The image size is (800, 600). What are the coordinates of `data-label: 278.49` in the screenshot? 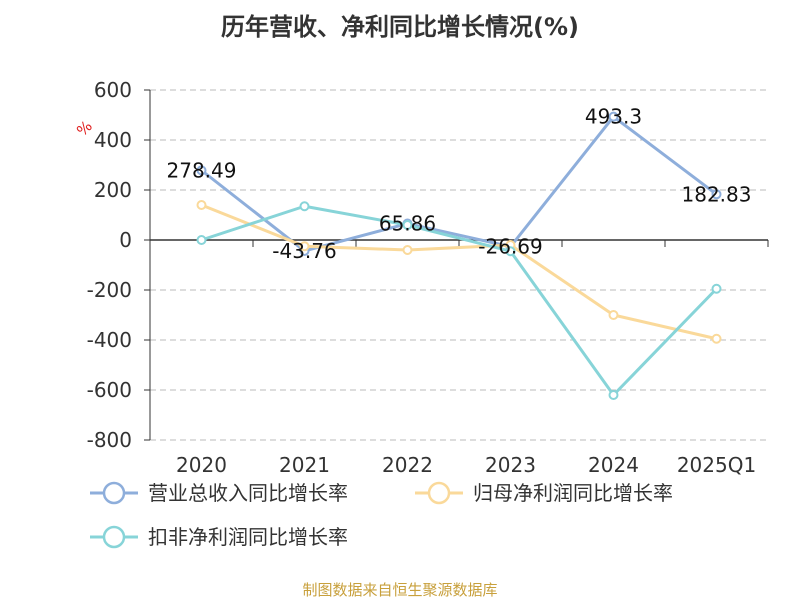 It's located at (202, 170).